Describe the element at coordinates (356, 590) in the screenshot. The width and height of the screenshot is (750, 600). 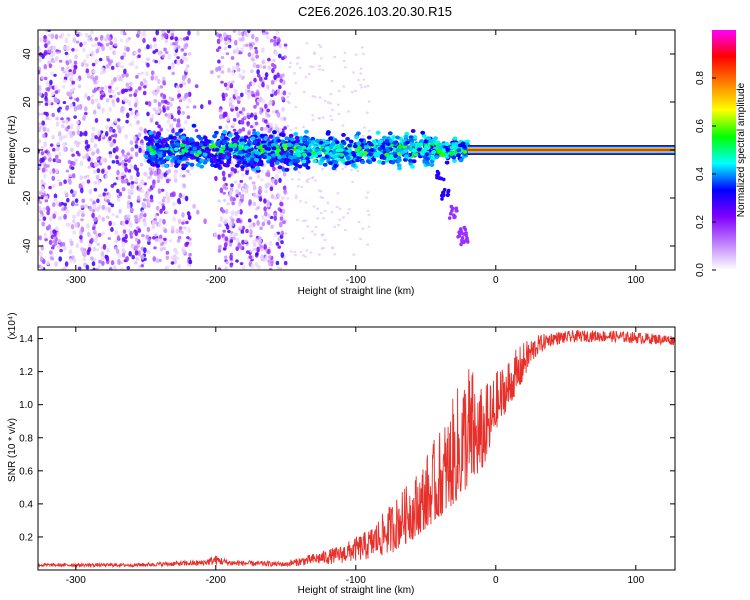
I see `snr-xlabel: Height of straight line (km)` at that location.